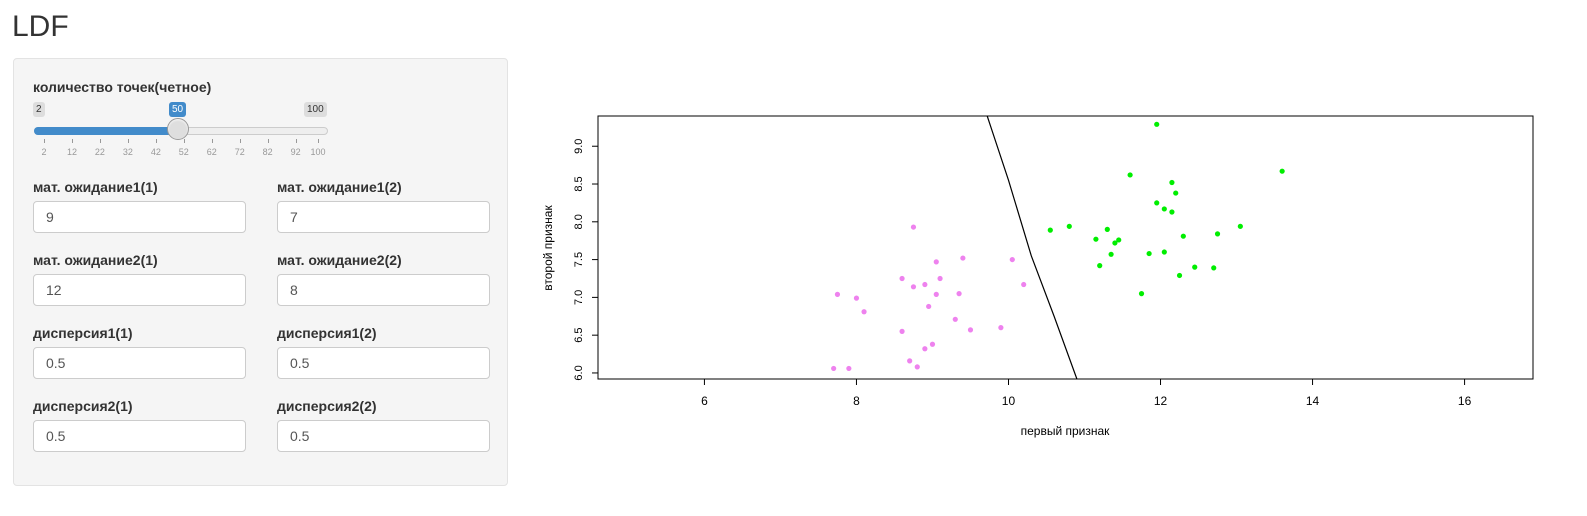 The width and height of the screenshot is (1587, 516). What do you see at coordinates (155, 152) in the screenshot?
I see `slider-tick-label: 42` at bounding box center [155, 152].